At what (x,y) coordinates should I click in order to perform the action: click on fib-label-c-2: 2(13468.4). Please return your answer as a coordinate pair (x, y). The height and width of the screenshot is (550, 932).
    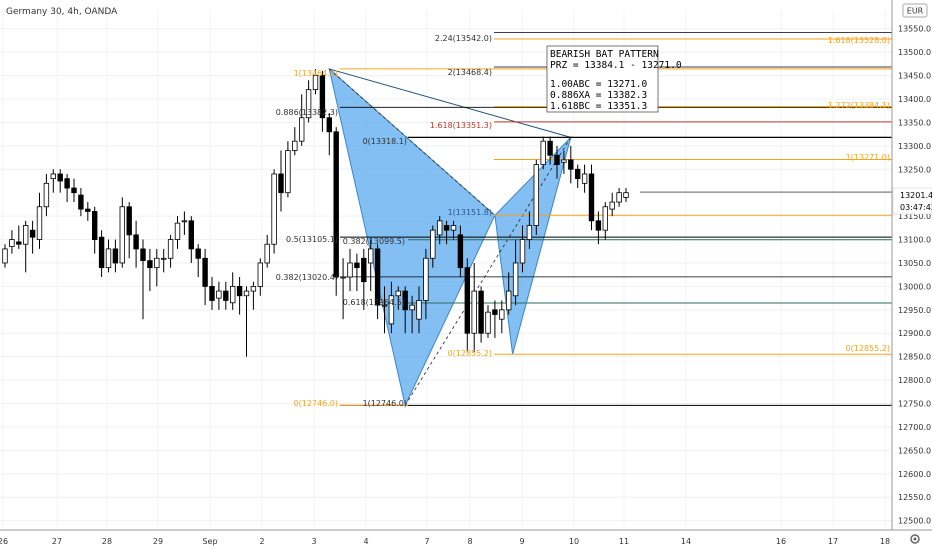
    Looking at the image, I should click on (470, 72).